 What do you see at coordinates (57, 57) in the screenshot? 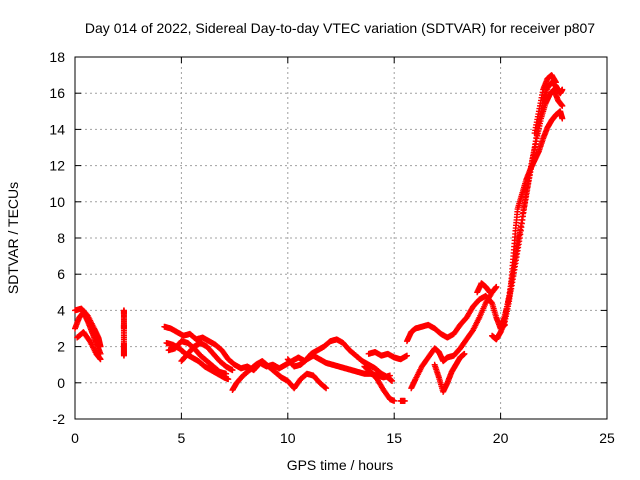
I see `y-tick-label: 18` at bounding box center [57, 57].